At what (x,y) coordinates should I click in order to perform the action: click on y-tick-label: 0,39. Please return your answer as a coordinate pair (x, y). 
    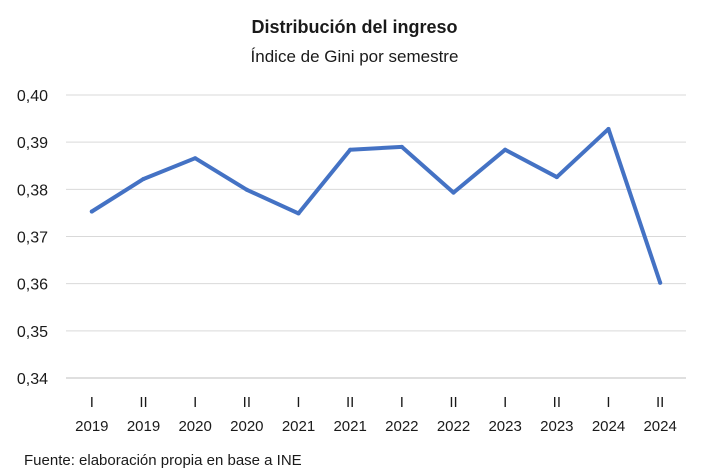
    Looking at the image, I should click on (32, 143).